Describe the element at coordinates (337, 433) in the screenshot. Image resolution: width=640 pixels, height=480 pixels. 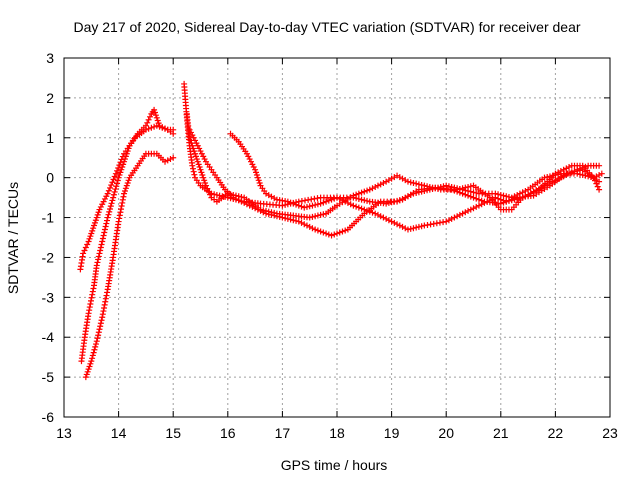
I see `x-tick-label: 18` at that location.